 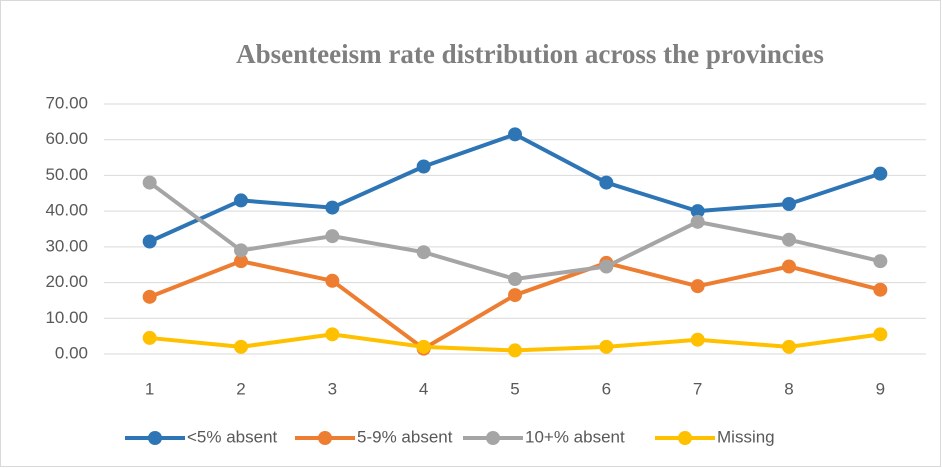 I want to click on x-tick-label: 3, so click(x=332, y=388).